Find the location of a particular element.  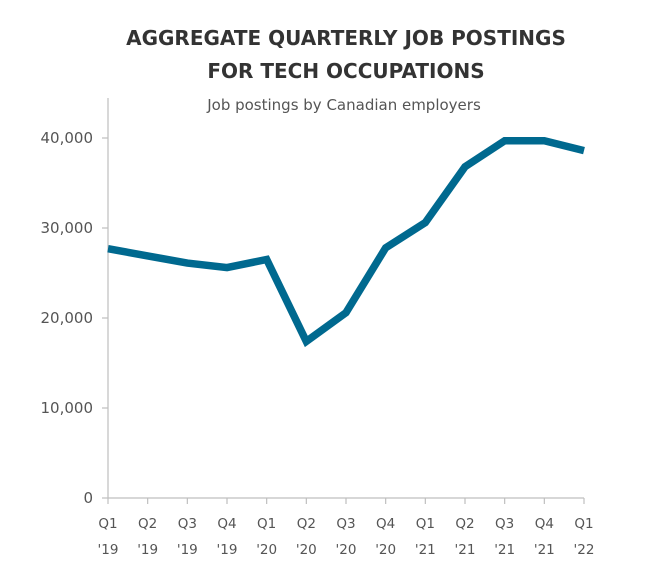

x-tick-label-year: '22 is located at coordinates (584, 550).